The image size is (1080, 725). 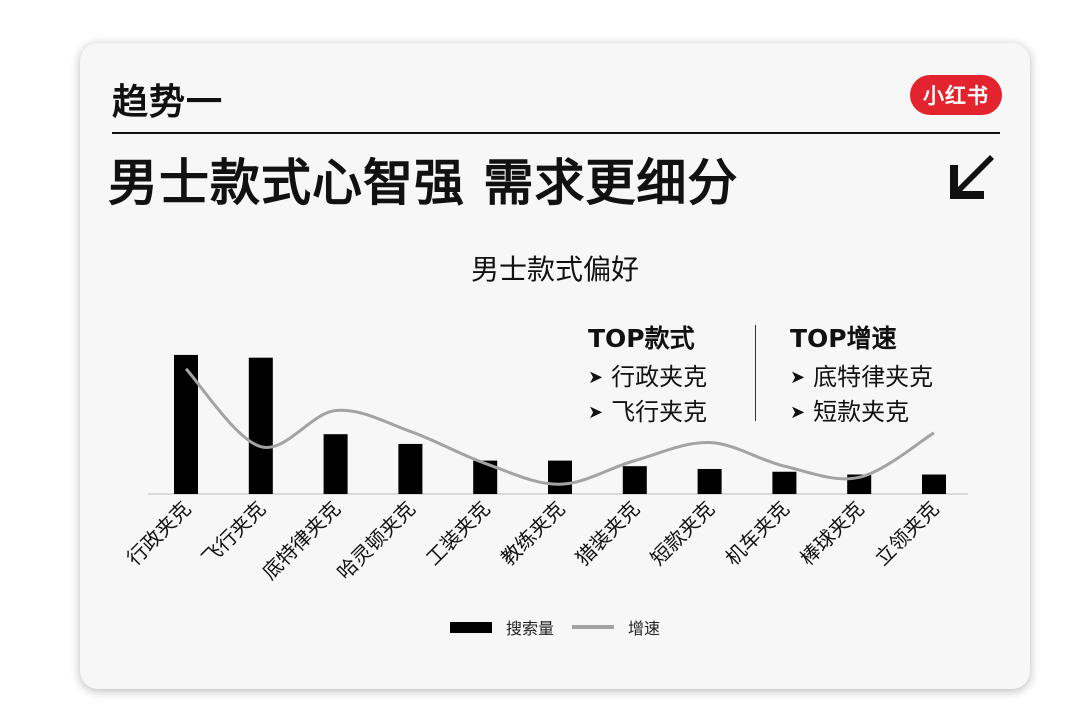 I want to click on callout-item-label: 短款夹克, so click(x=861, y=412).